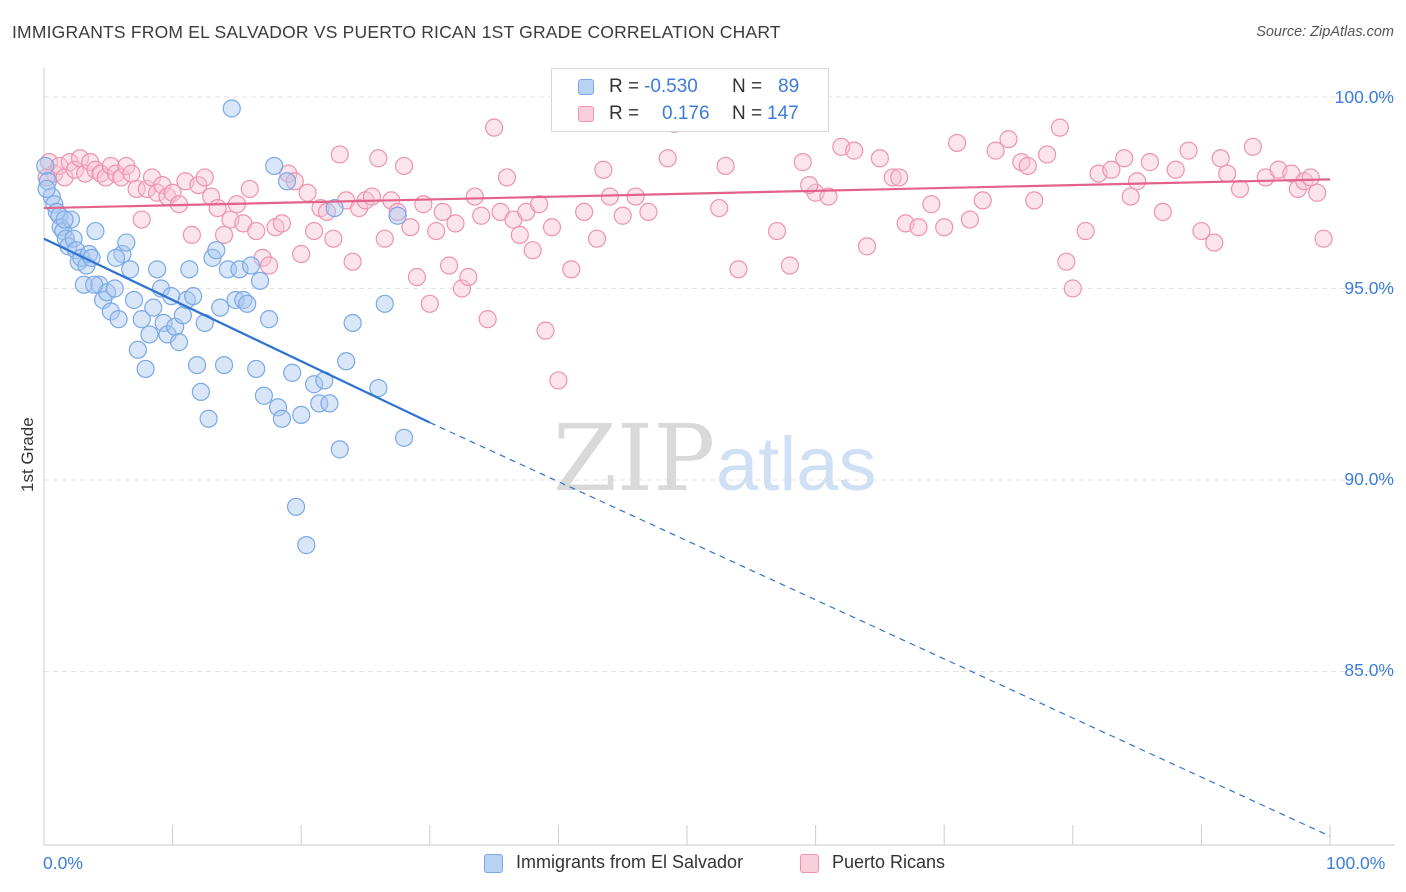 The height and width of the screenshot is (892, 1406). What do you see at coordinates (690, 100) in the screenshot?
I see `correlation-legend: R = -0.530 N = 89 R = 0.176 N = 147` at bounding box center [690, 100].